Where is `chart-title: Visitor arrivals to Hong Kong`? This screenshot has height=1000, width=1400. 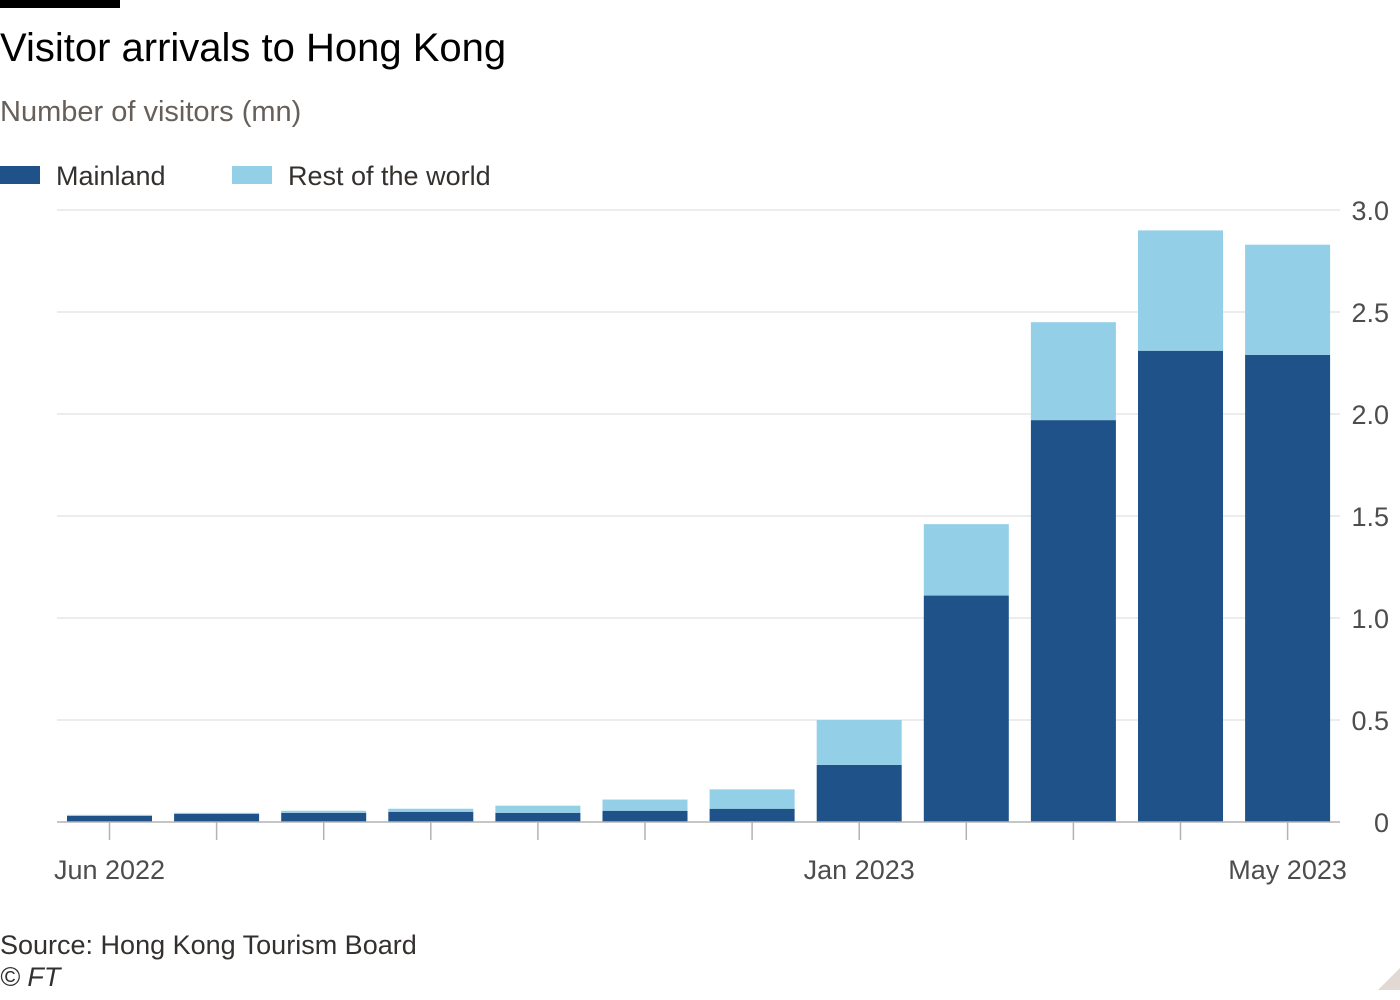 chart-title: Visitor arrivals to Hong Kong is located at coordinates (253, 48).